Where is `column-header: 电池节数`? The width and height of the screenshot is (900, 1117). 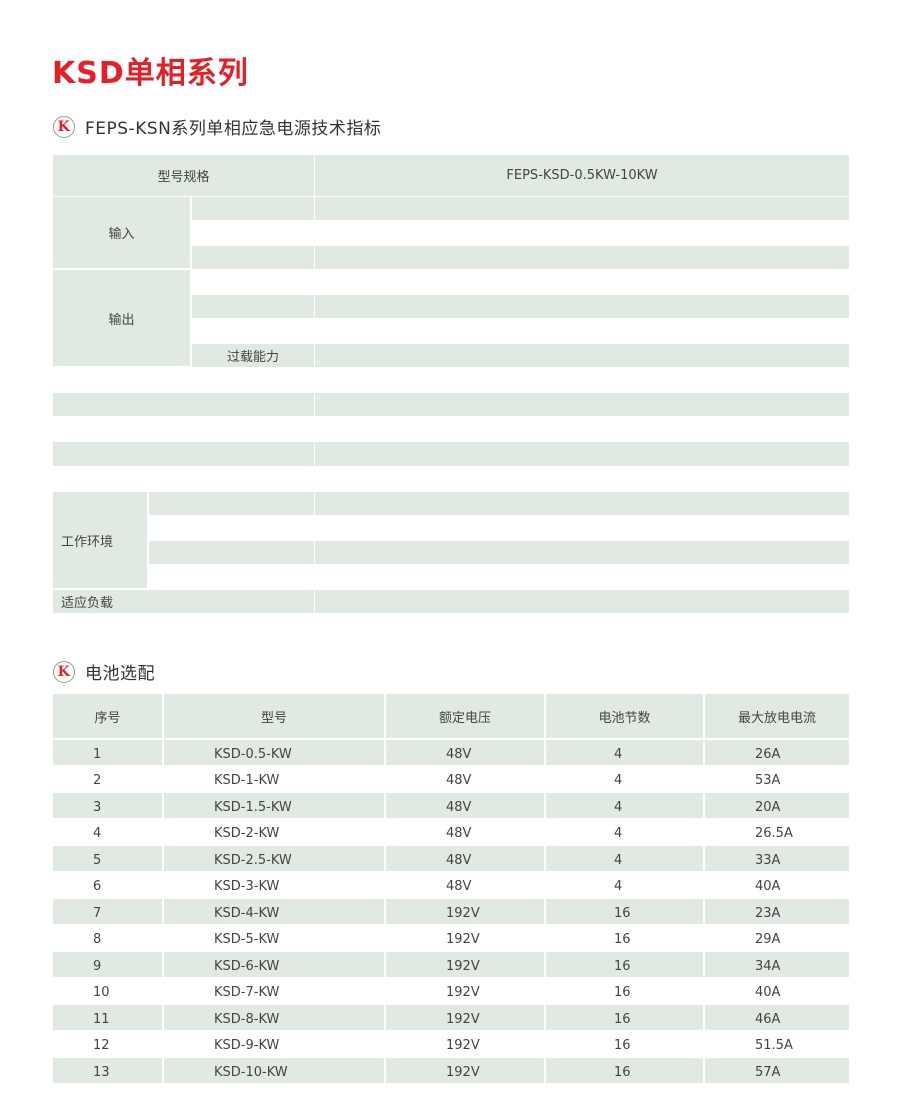
column-header: 电池节数 is located at coordinates (625, 717).